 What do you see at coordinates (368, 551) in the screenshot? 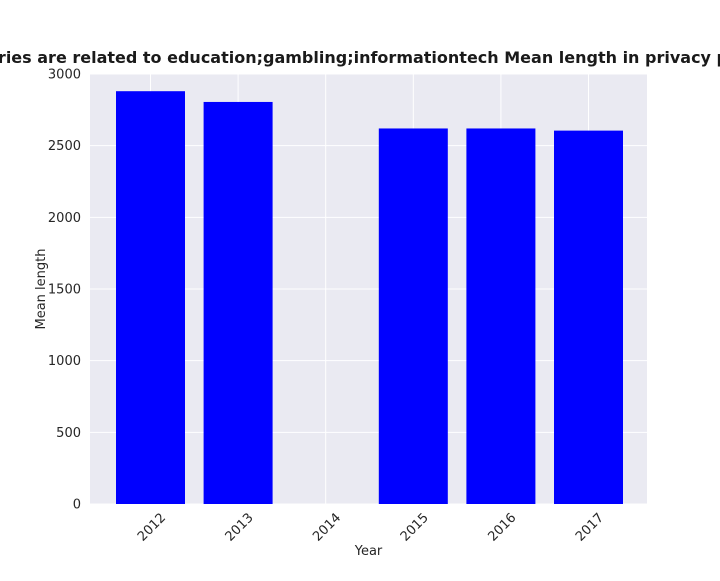
I see `x-axis-label: Year` at bounding box center [368, 551].